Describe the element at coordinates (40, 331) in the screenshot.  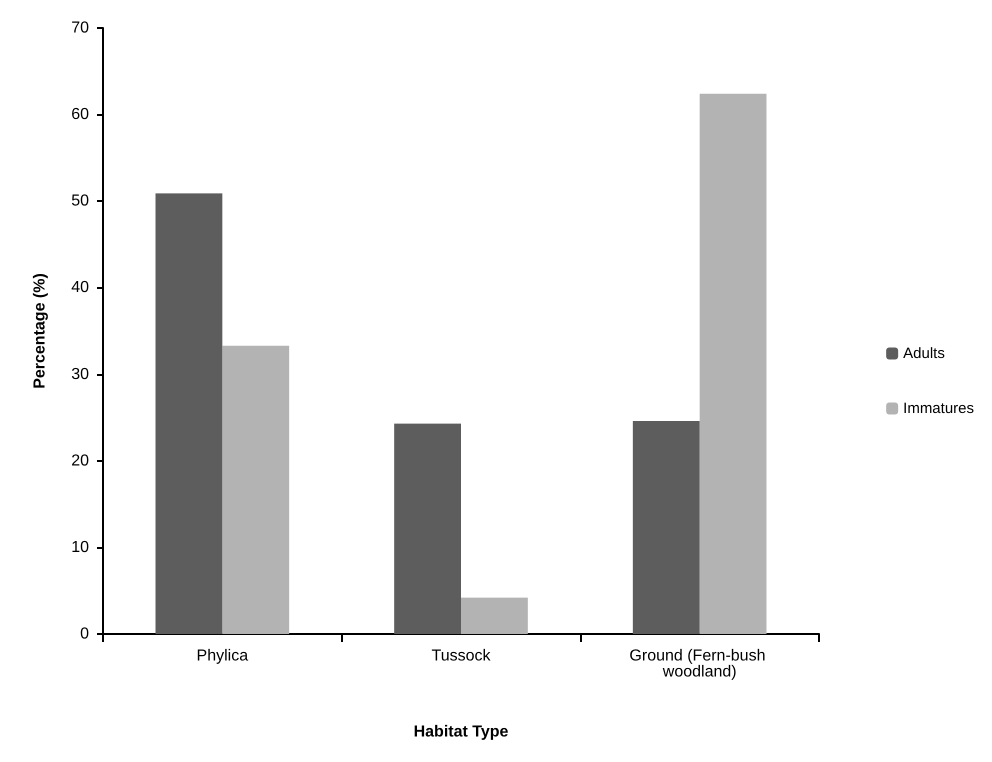
I see `y-axis-title: Percentage (%)` at that location.